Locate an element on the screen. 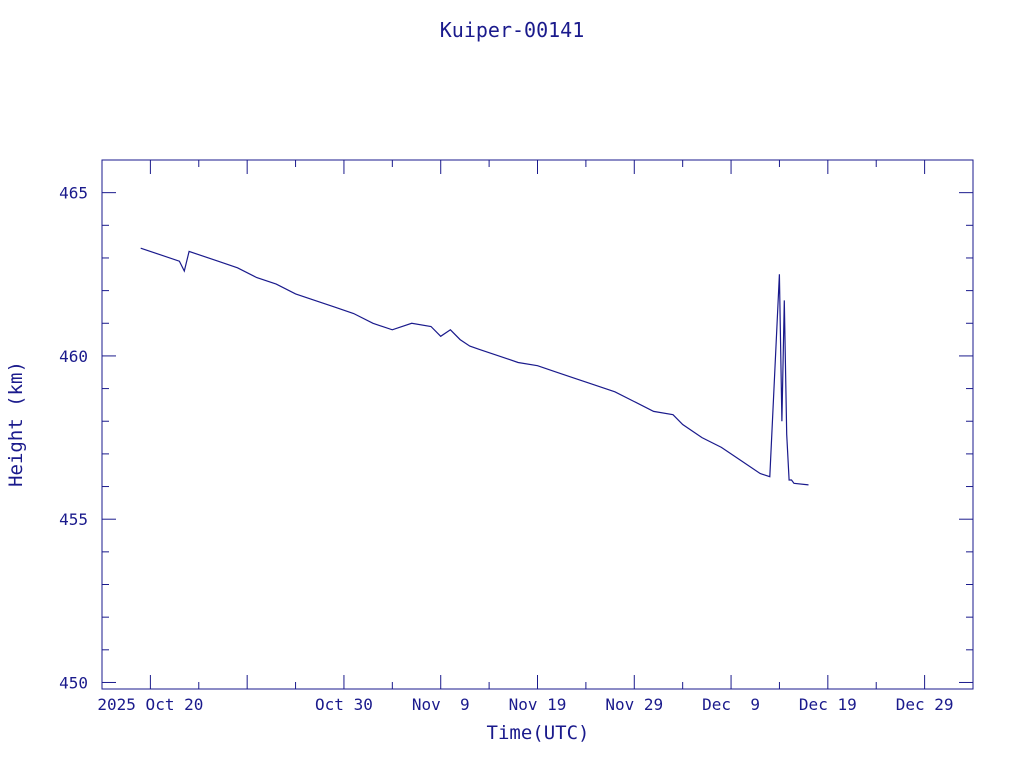 The image size is (1024, 768). x-axis-label: Time(UTC) is located at coordinates (538, 733).